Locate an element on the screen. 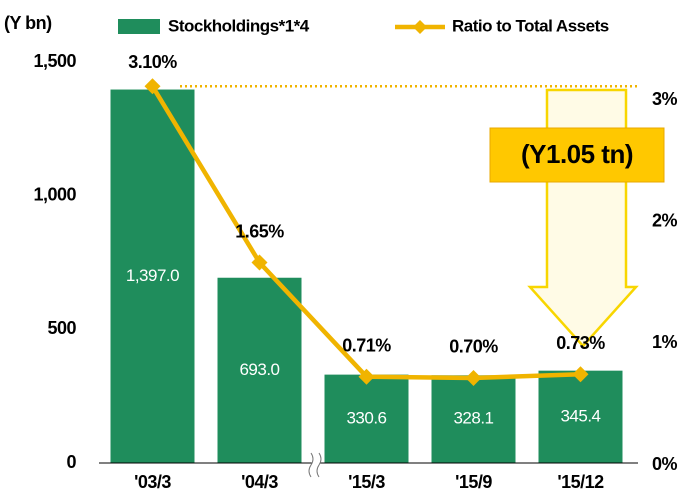 Image resolution: width=693 pixels, height=490 pixels. y2-tick-label: 0% is located at coordinates (665, 464).